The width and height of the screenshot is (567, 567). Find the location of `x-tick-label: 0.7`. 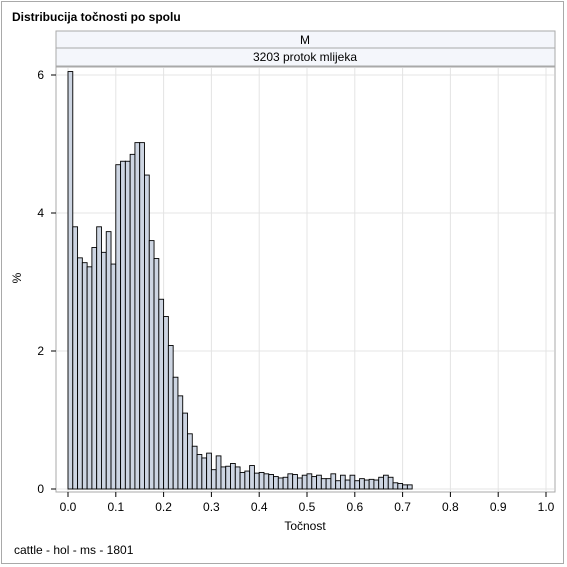

x-tick-label: 0.7 is located at coordinates (402, 507).